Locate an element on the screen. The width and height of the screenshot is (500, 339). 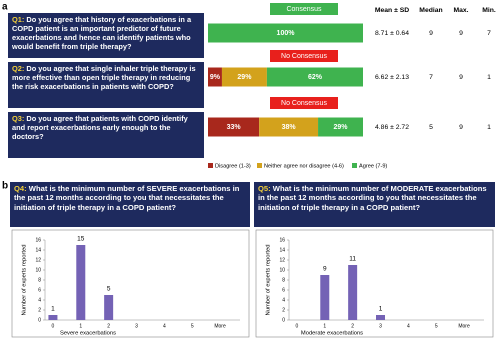
value-label: 5 is located at coordinates (109, 289).